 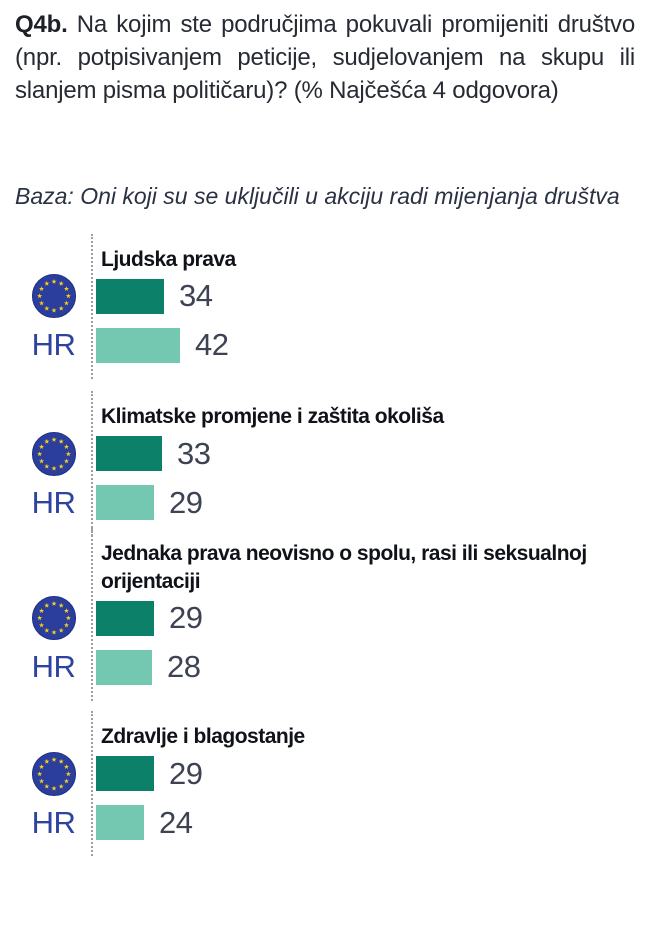 I want to click on eu-row: 33, so click(x=325, y=453).